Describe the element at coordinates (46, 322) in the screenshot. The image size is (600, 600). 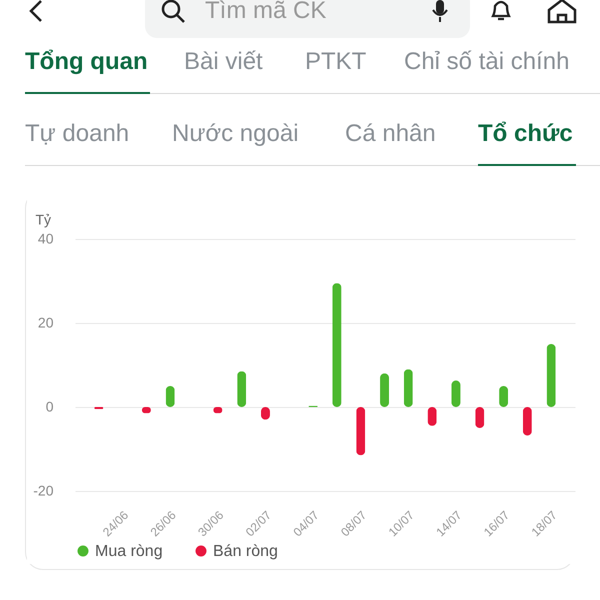
I see `y-tick-label: 20` at that location.